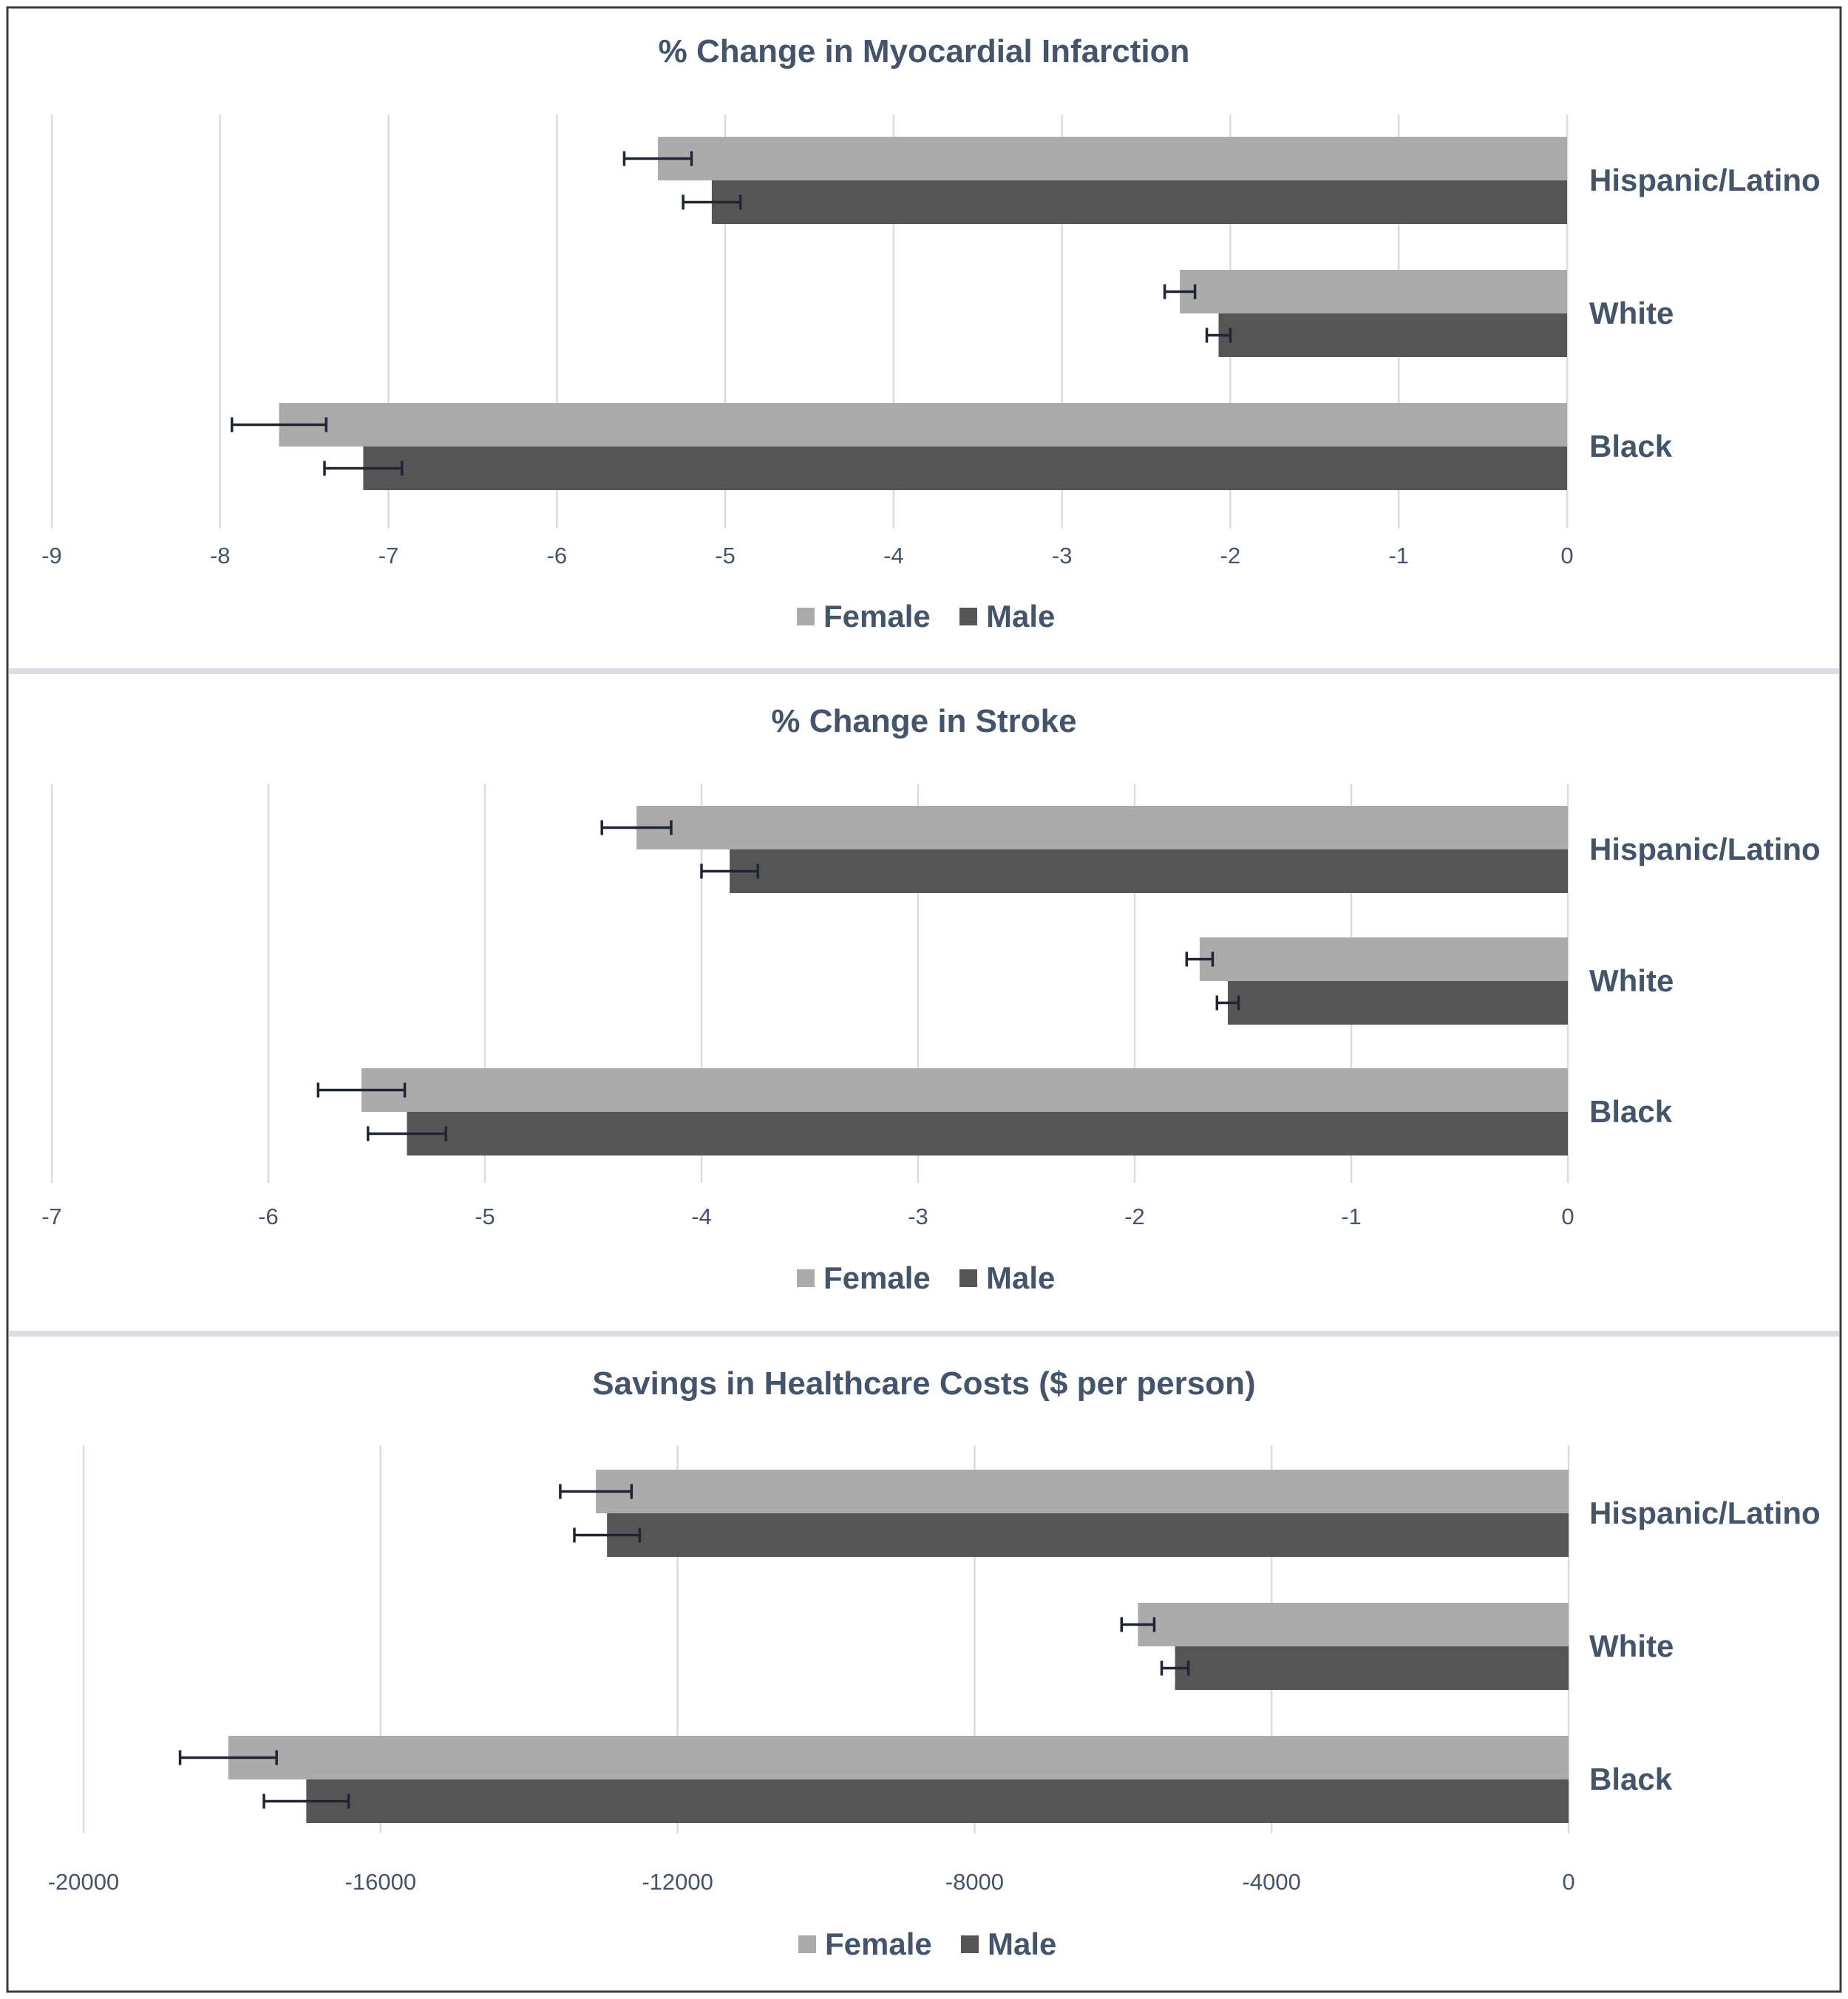 Image resolution: width=1848 pixels, height=1999 pixels. I want to click on x-tick-label: -16000, so click(381, 1882).